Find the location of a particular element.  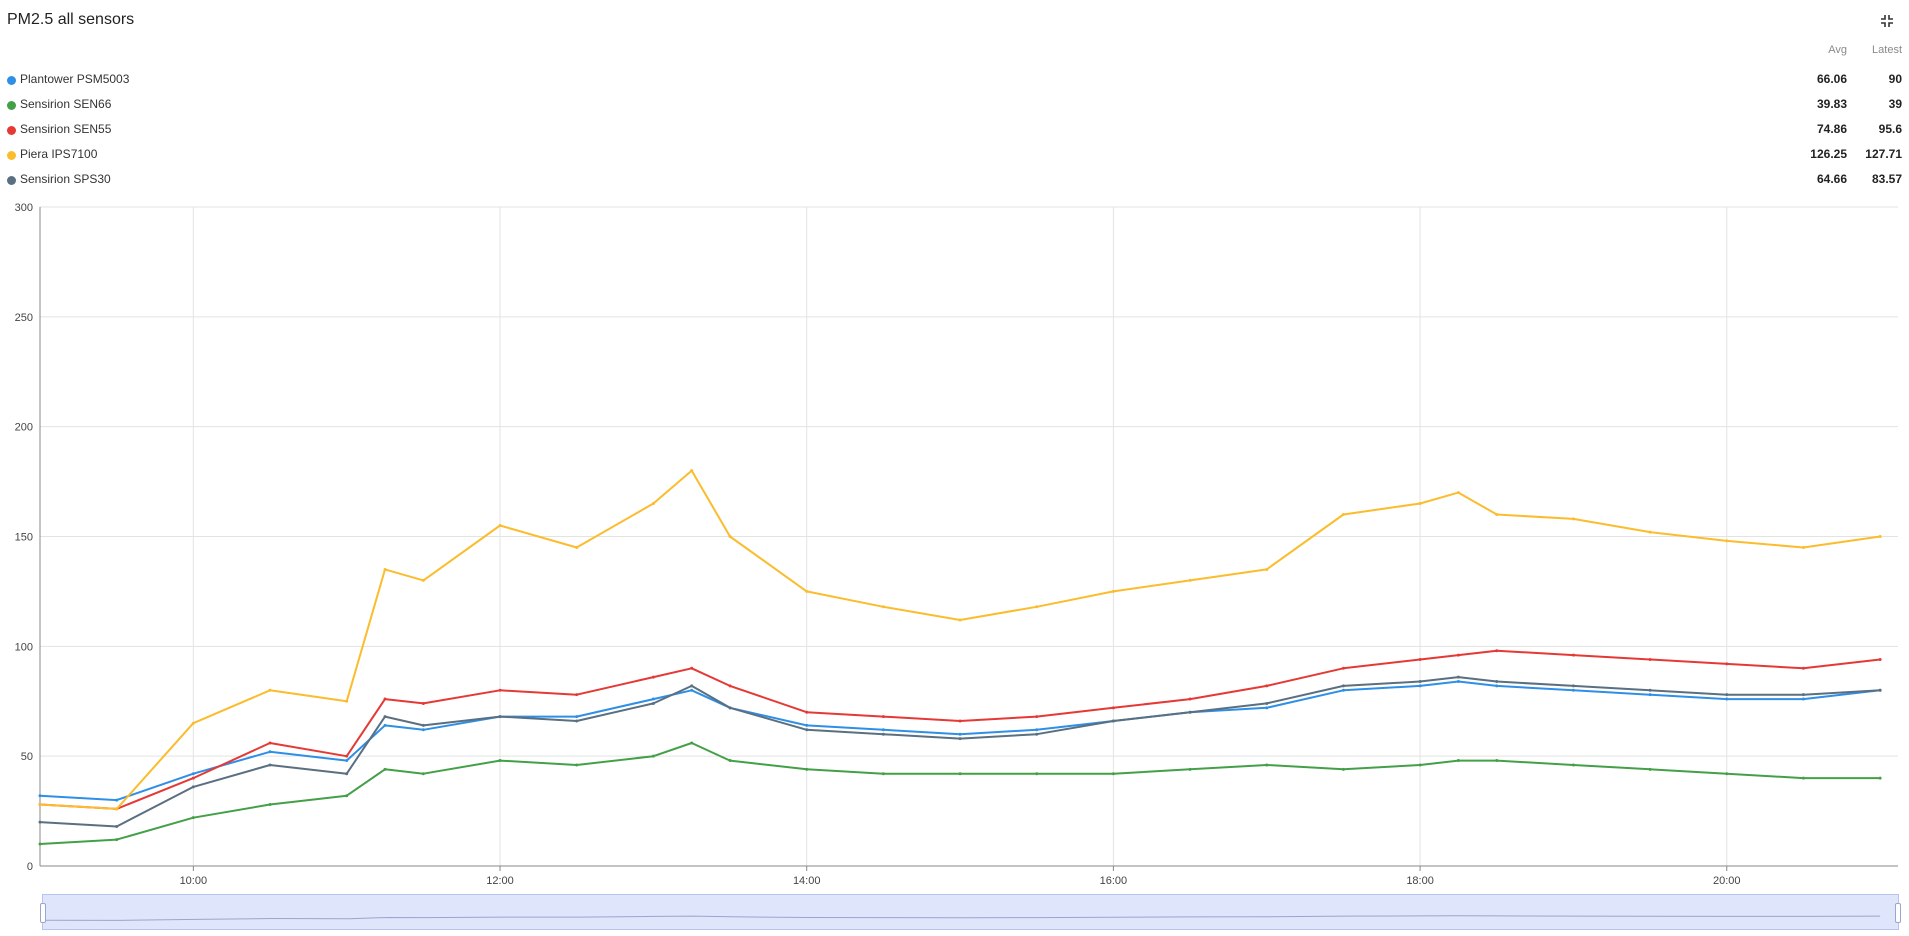

y-tick-label: 50 is located at coordinates (27, 757).